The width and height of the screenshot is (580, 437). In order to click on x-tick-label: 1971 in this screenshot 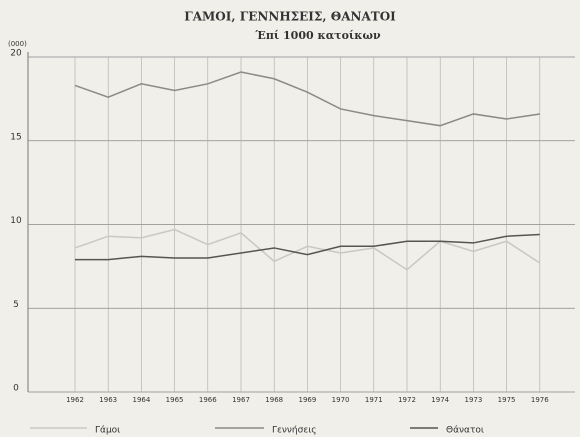, I will do `click(374, 400)`.